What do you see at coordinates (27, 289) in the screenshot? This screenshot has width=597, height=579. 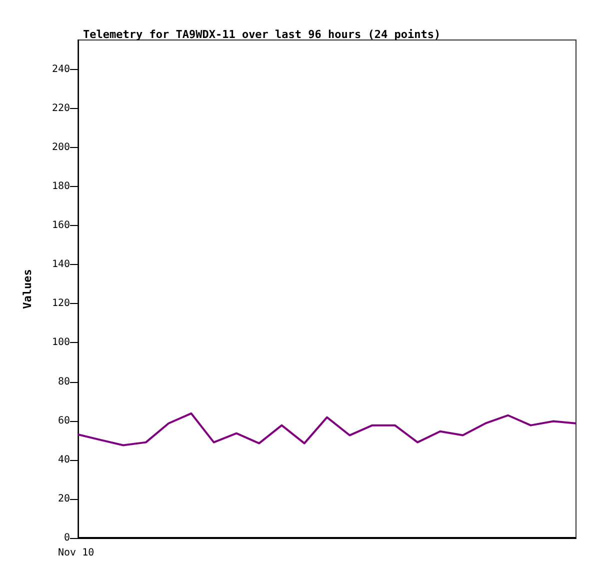 I see `y-axis-title: Values` at bounding box center [27, 289].